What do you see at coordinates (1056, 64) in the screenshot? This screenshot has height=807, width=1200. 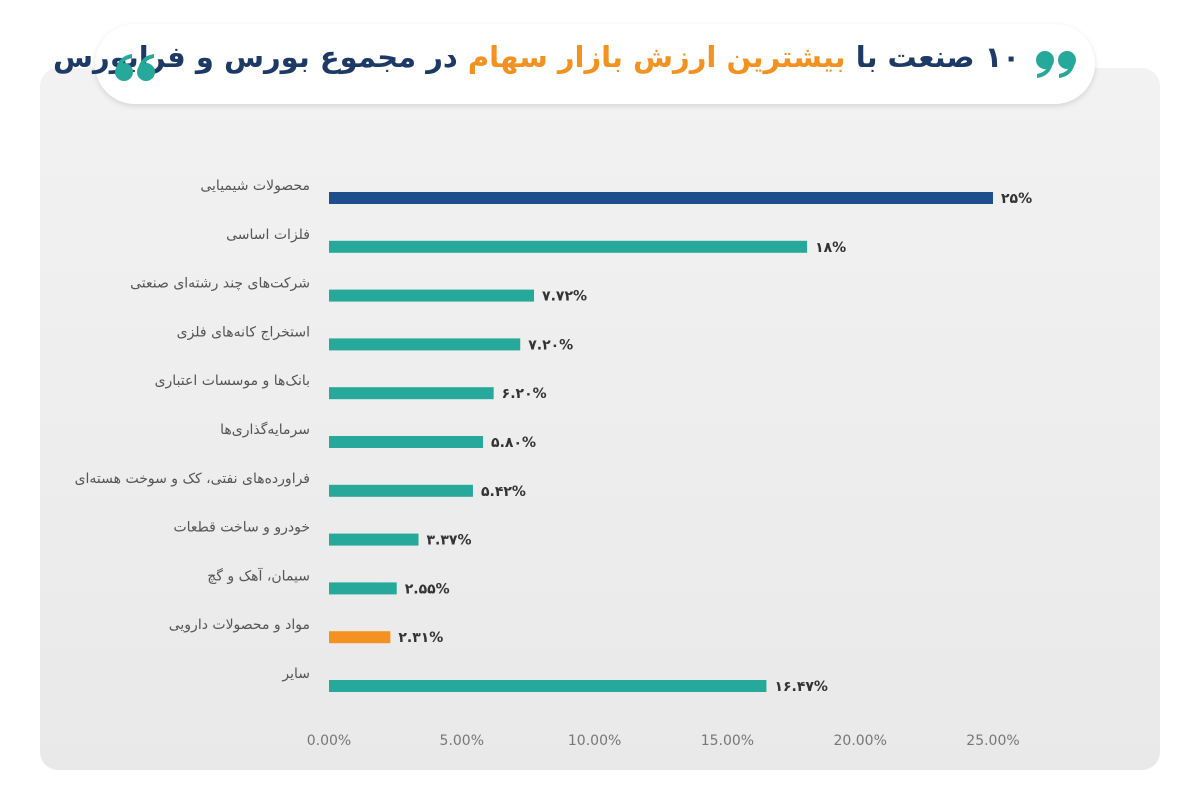 I see `quote-right` at bounding box center [1056, 64].